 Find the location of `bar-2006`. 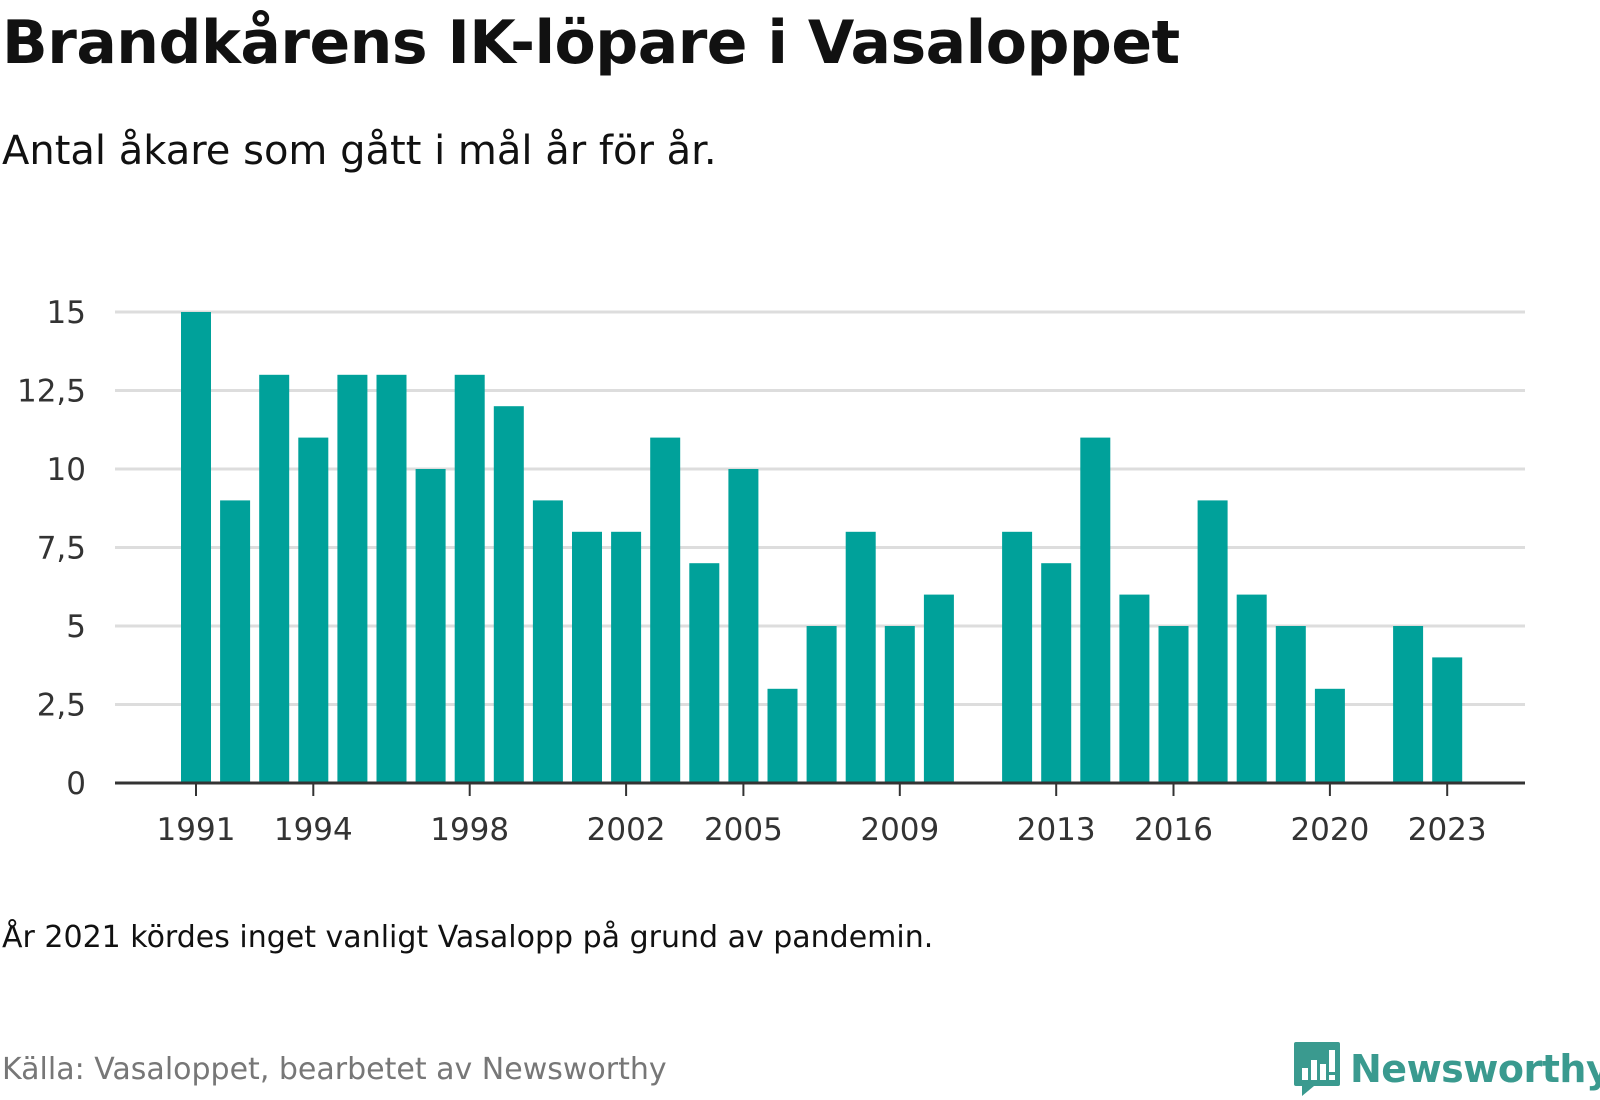

bar-2006 is located at coordinates (782, 735).